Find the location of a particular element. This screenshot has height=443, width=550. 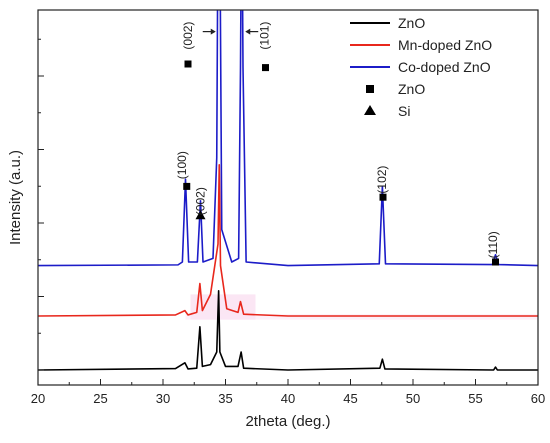

x-tick-label: 40 is located at coordinates (288, 398).